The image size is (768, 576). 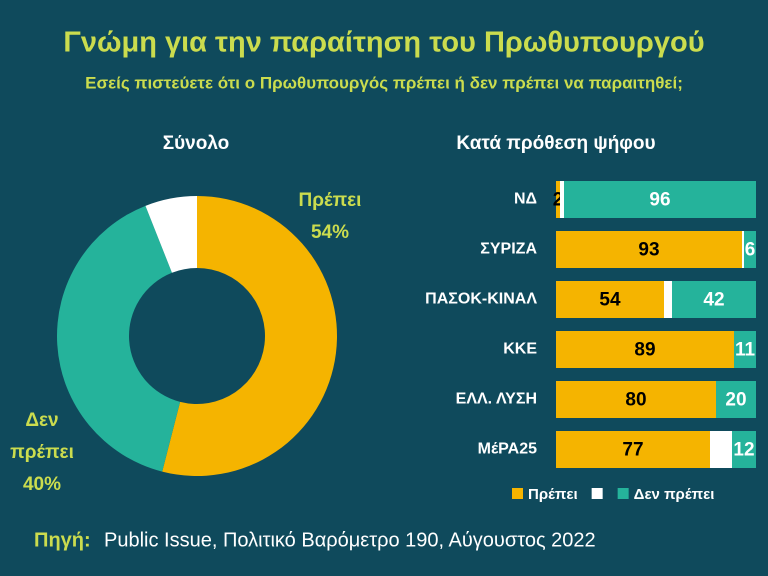 I want to click on slice-label: Πρέπει, so click(x=330, y=200).